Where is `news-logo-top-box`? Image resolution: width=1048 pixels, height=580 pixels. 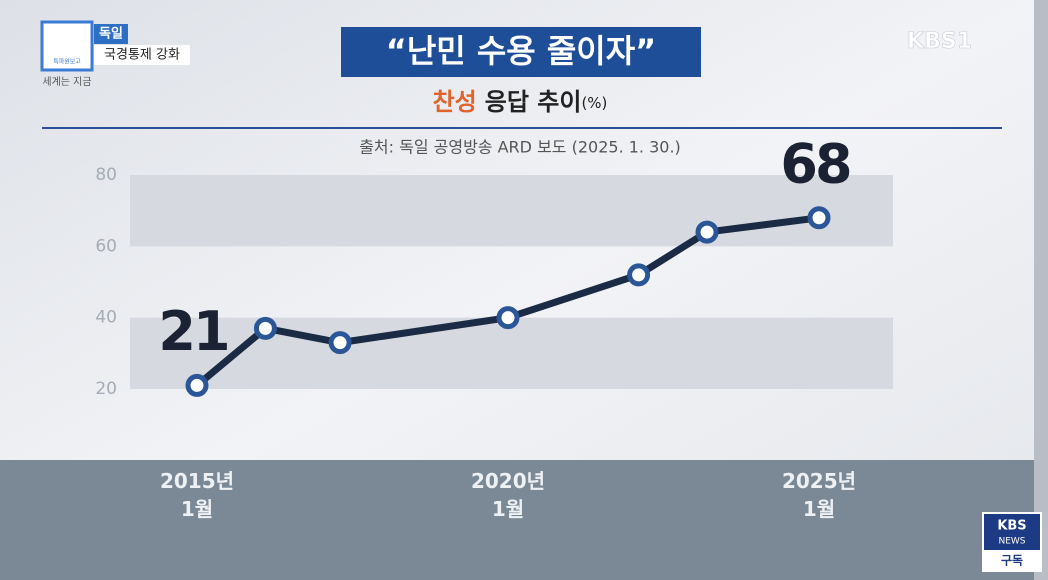 news-logo-top-box is located at coordinates (1012, 532).